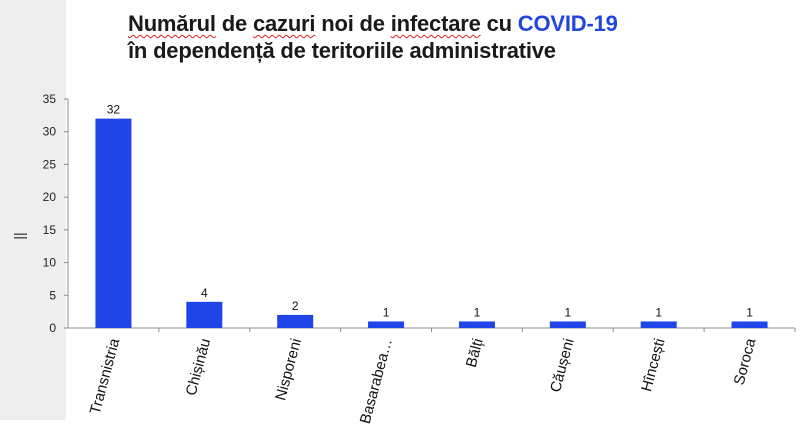 The image size is (800, 447). Describe the element at coordinates (284, 23) in the screenshot. I see `title-word-cazuri: cazuri` at that location.